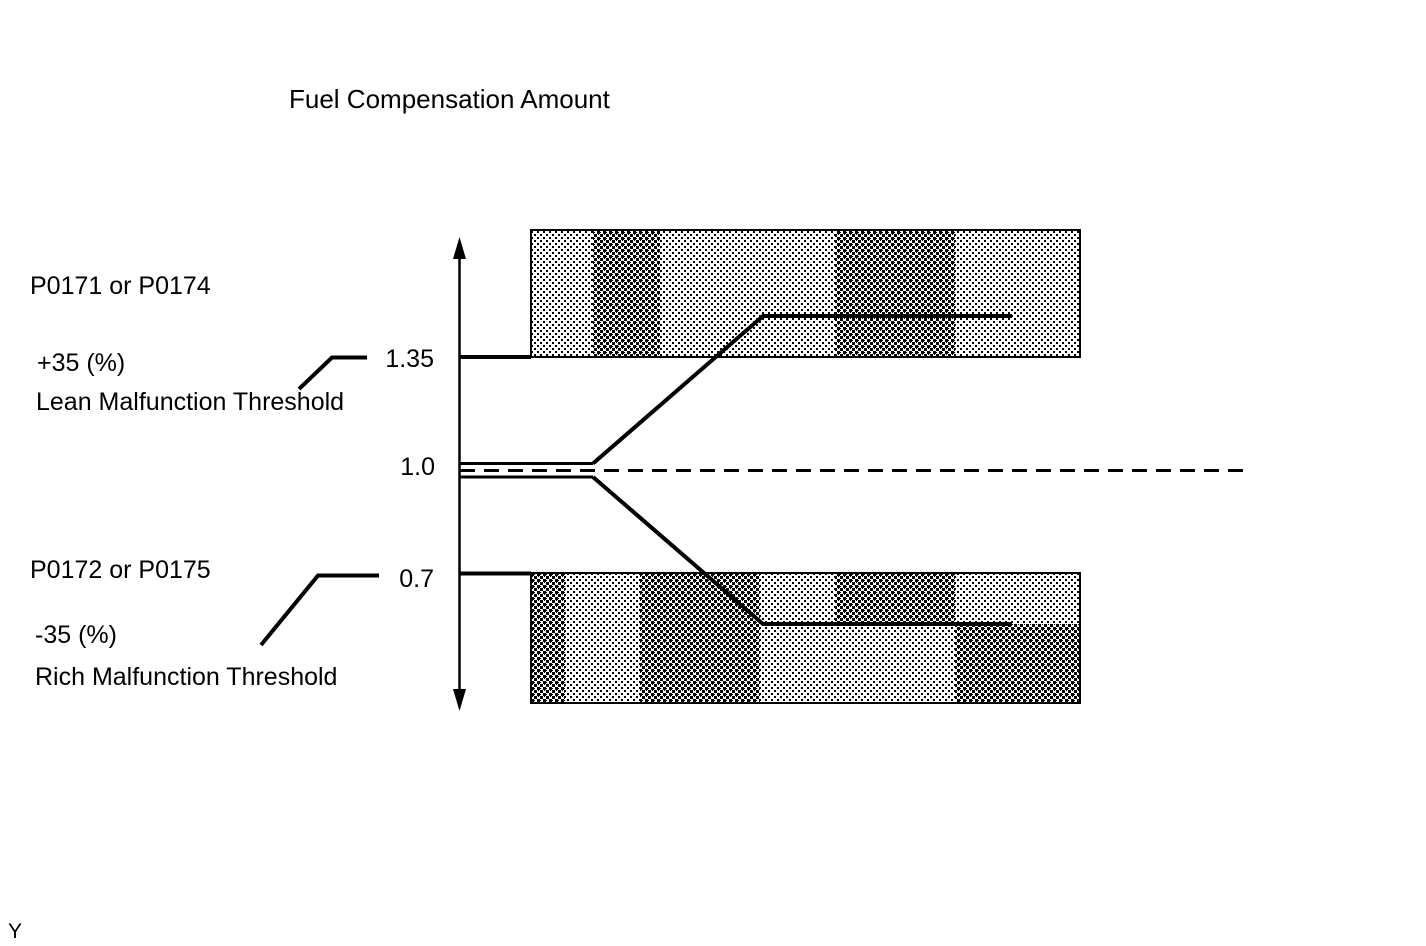  What do you see at coordinates (190, 402) in the screenshot?
I see `lean-threshold-label: Lean Malfunction Threshold` at bounding box center [190, 402].